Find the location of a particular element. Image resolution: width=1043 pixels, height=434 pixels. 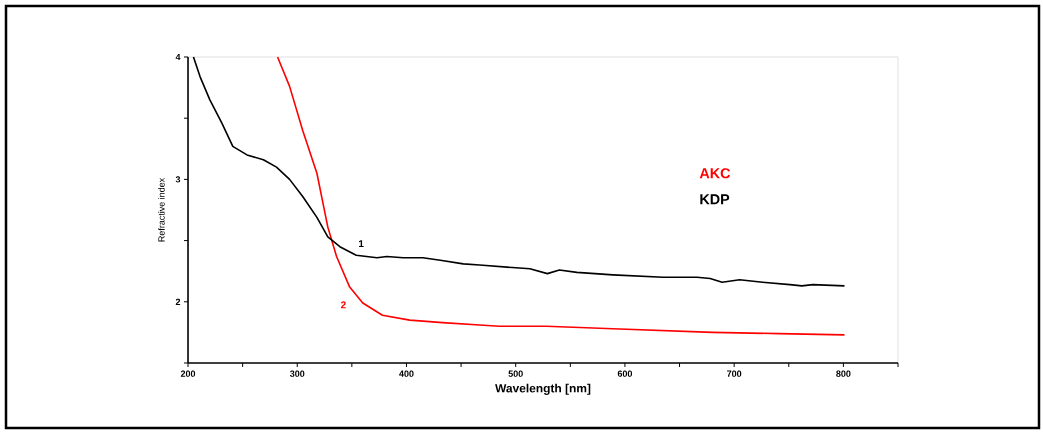

annotation: 2 is located at coordinates (343, 305).